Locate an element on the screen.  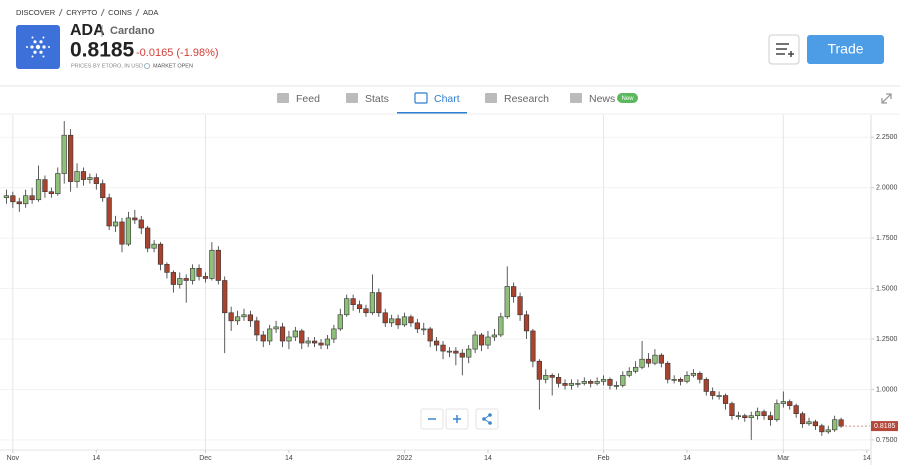
y-tick-label: 2.0000 is located at coordinates (887, 187).